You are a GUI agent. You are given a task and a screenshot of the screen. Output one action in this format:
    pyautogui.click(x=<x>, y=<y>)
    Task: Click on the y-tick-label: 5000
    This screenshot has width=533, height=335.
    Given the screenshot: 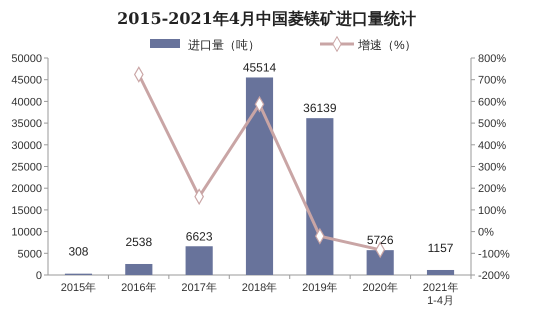 What is the action you would take?
    pyautogui.click(x=30, y=254)
    